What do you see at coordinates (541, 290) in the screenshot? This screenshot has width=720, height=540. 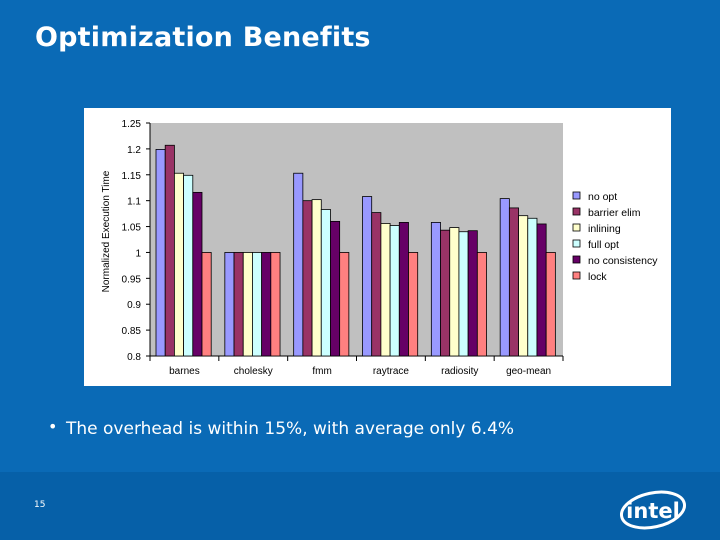 I see `bar-geo-mean-no-consistency` at bounding box center [541, 290].